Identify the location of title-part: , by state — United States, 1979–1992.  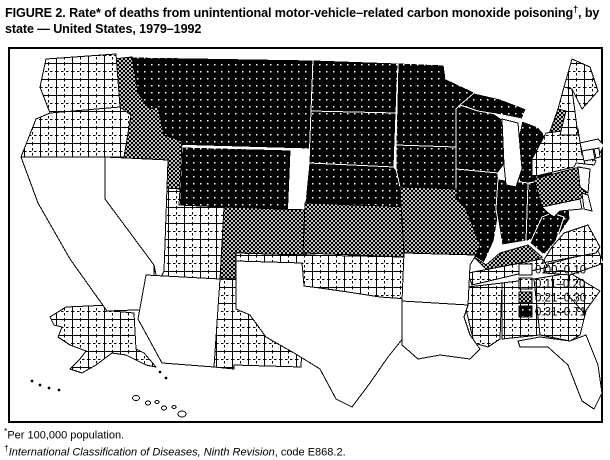
(302, 21).